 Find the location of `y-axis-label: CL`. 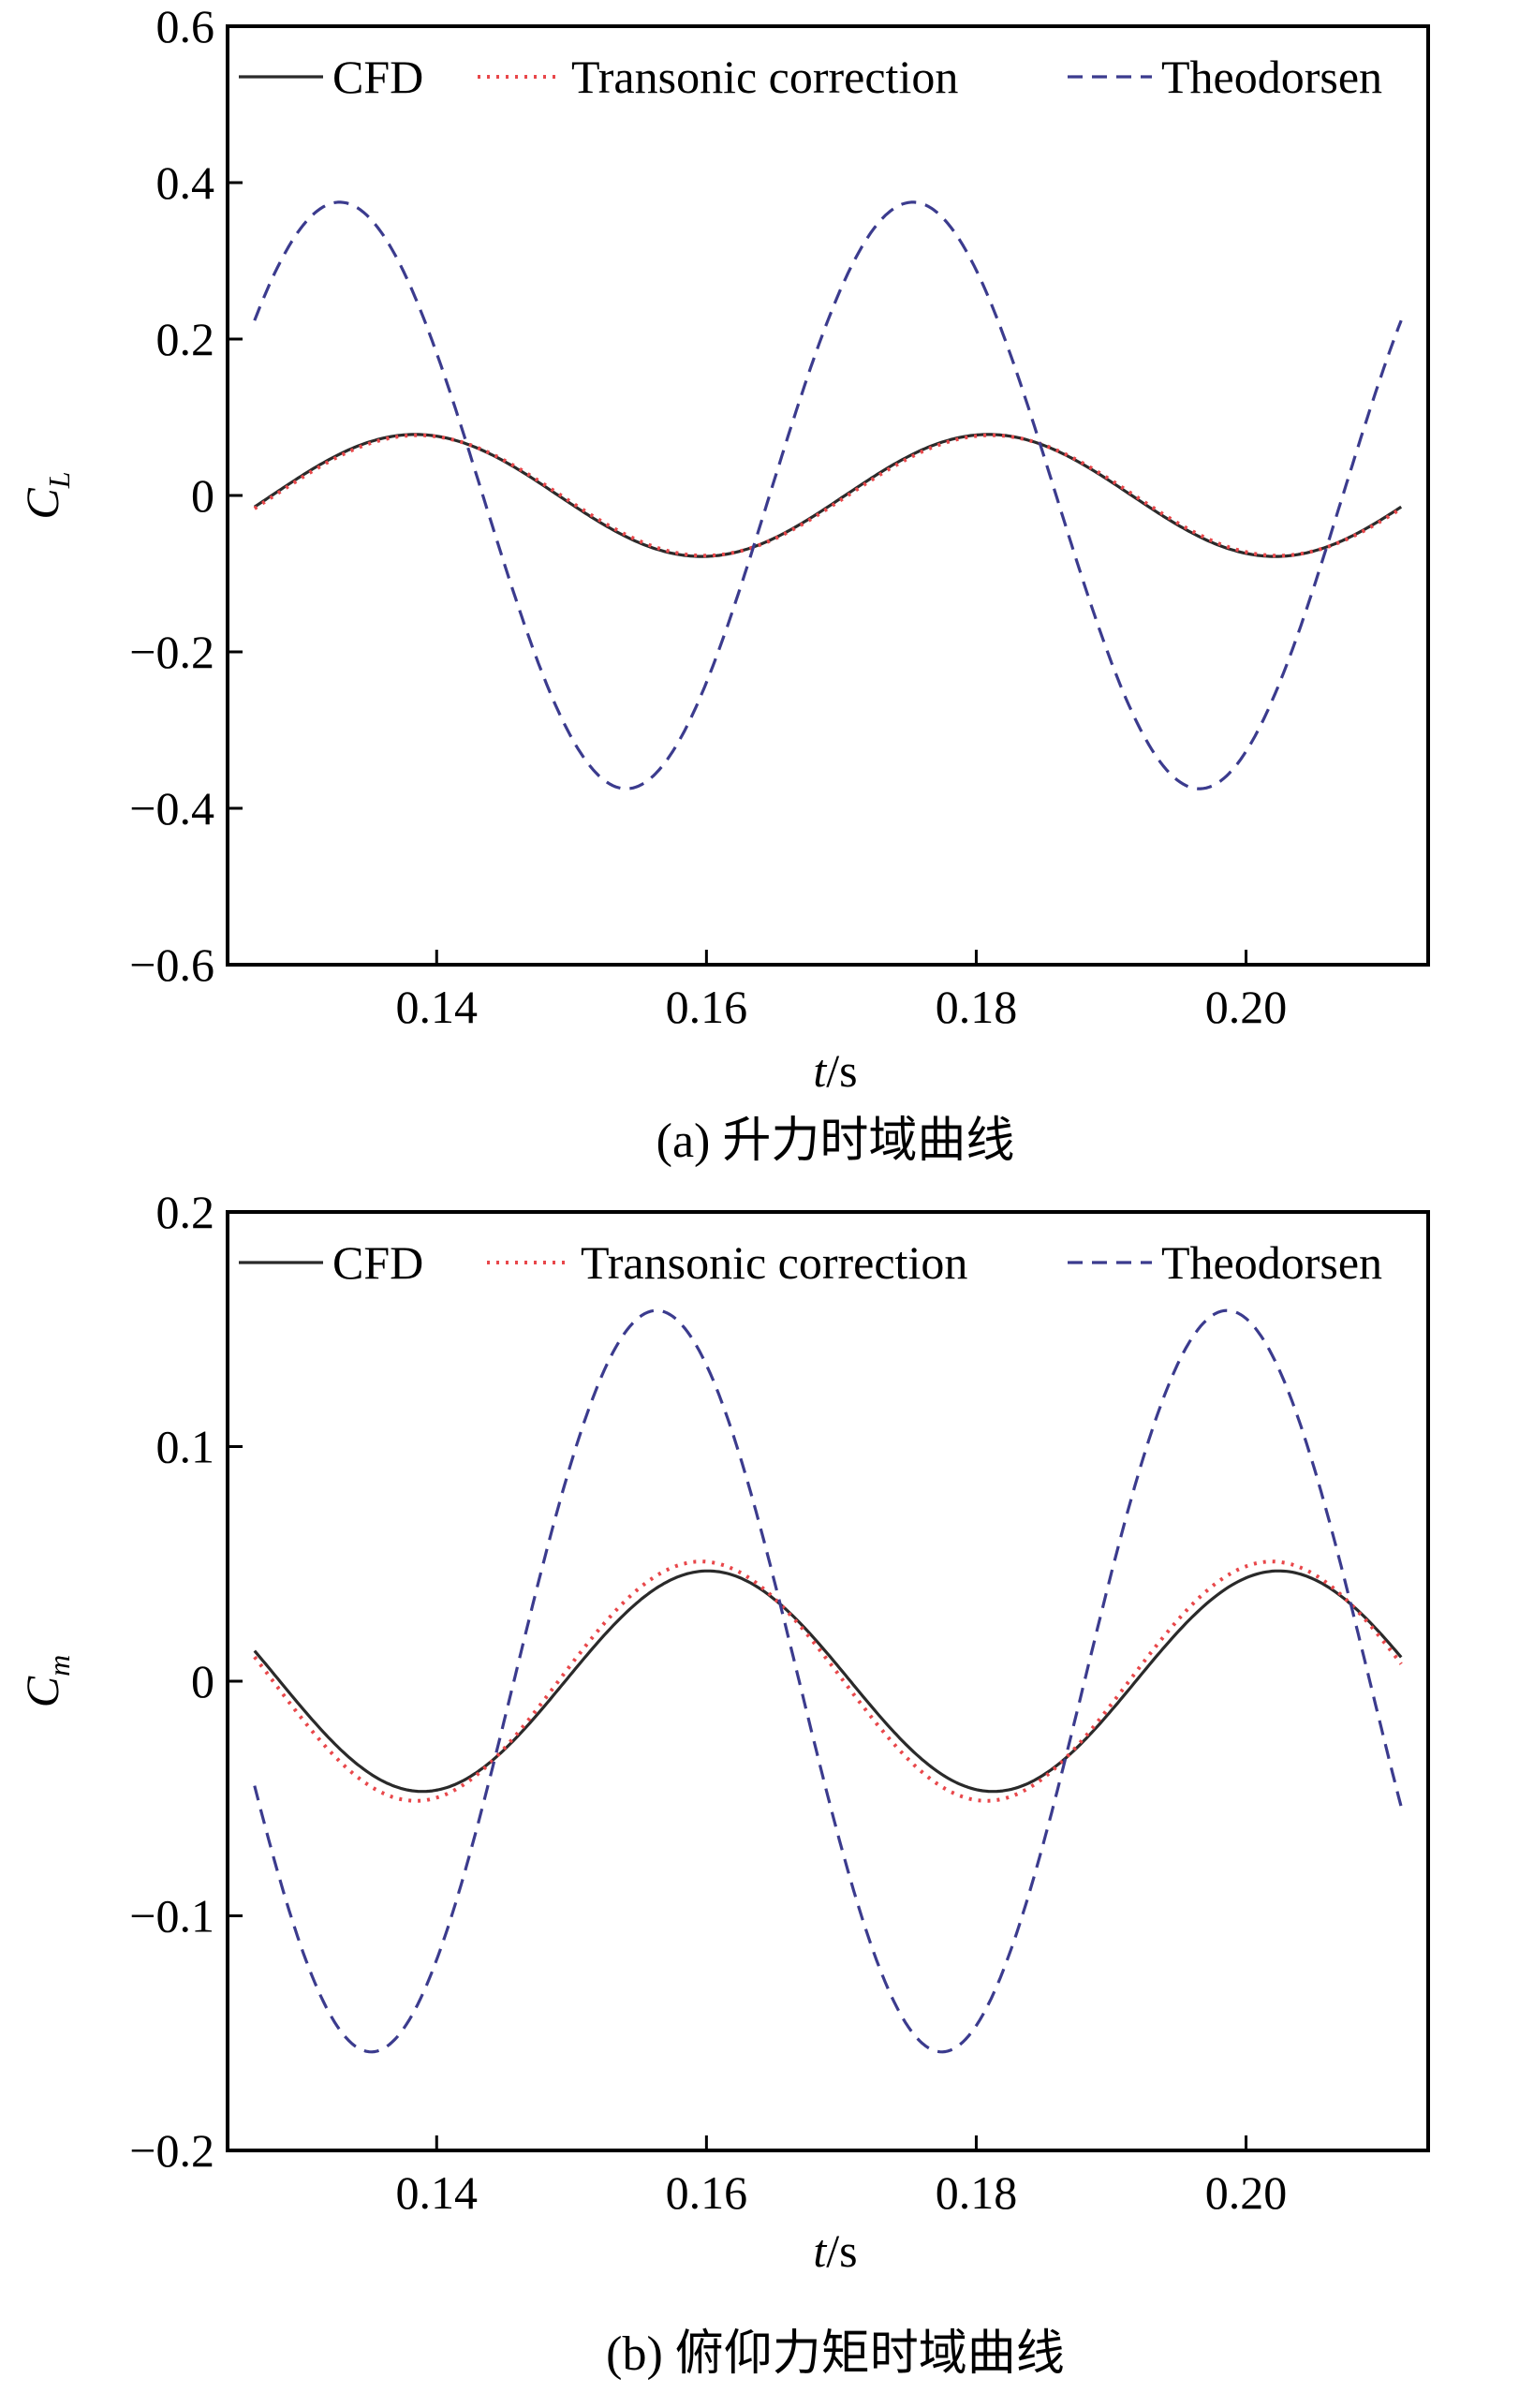

y-axis-label: CL is located at coordinates (46, 495).